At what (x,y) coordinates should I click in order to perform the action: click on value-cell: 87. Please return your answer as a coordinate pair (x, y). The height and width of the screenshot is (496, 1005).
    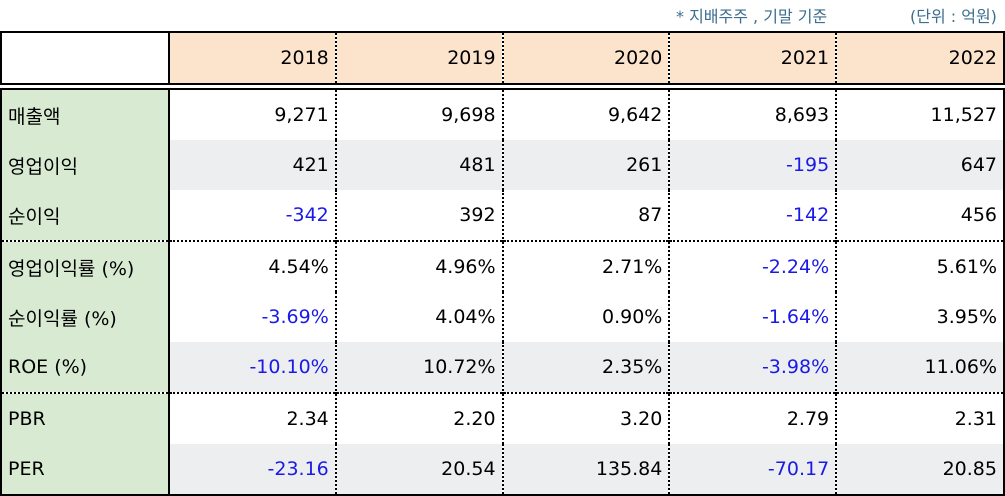
    Looking at the image, I should click on (585, 215).